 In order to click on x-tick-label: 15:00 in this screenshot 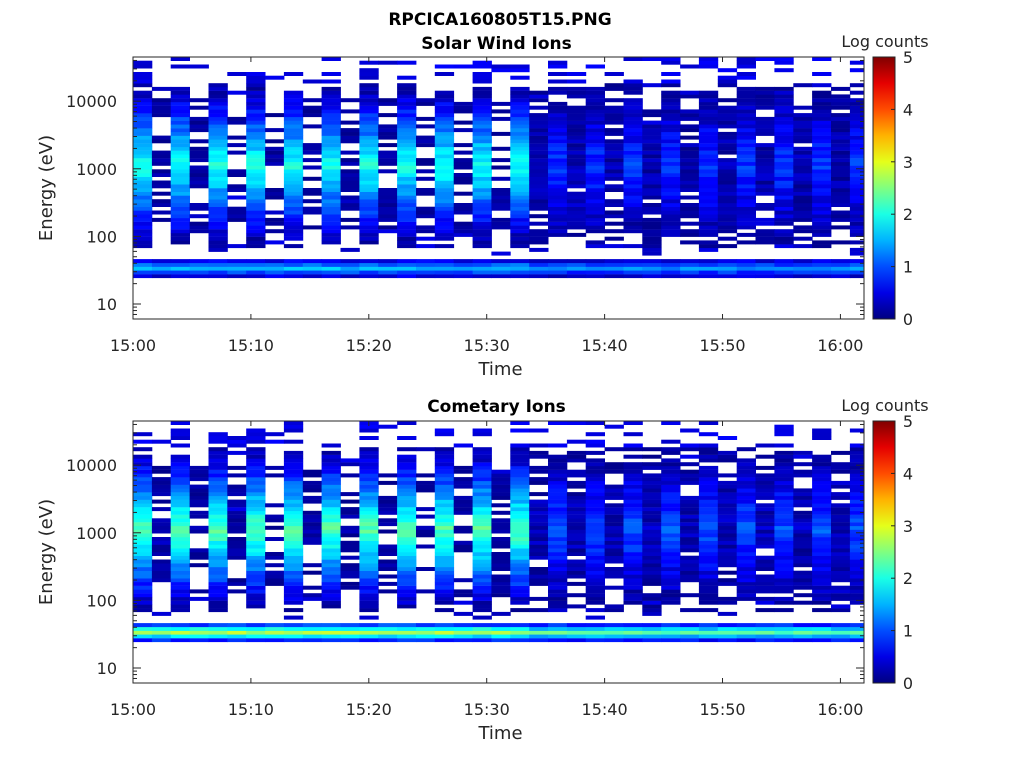, I will do `click(133, 345)`.